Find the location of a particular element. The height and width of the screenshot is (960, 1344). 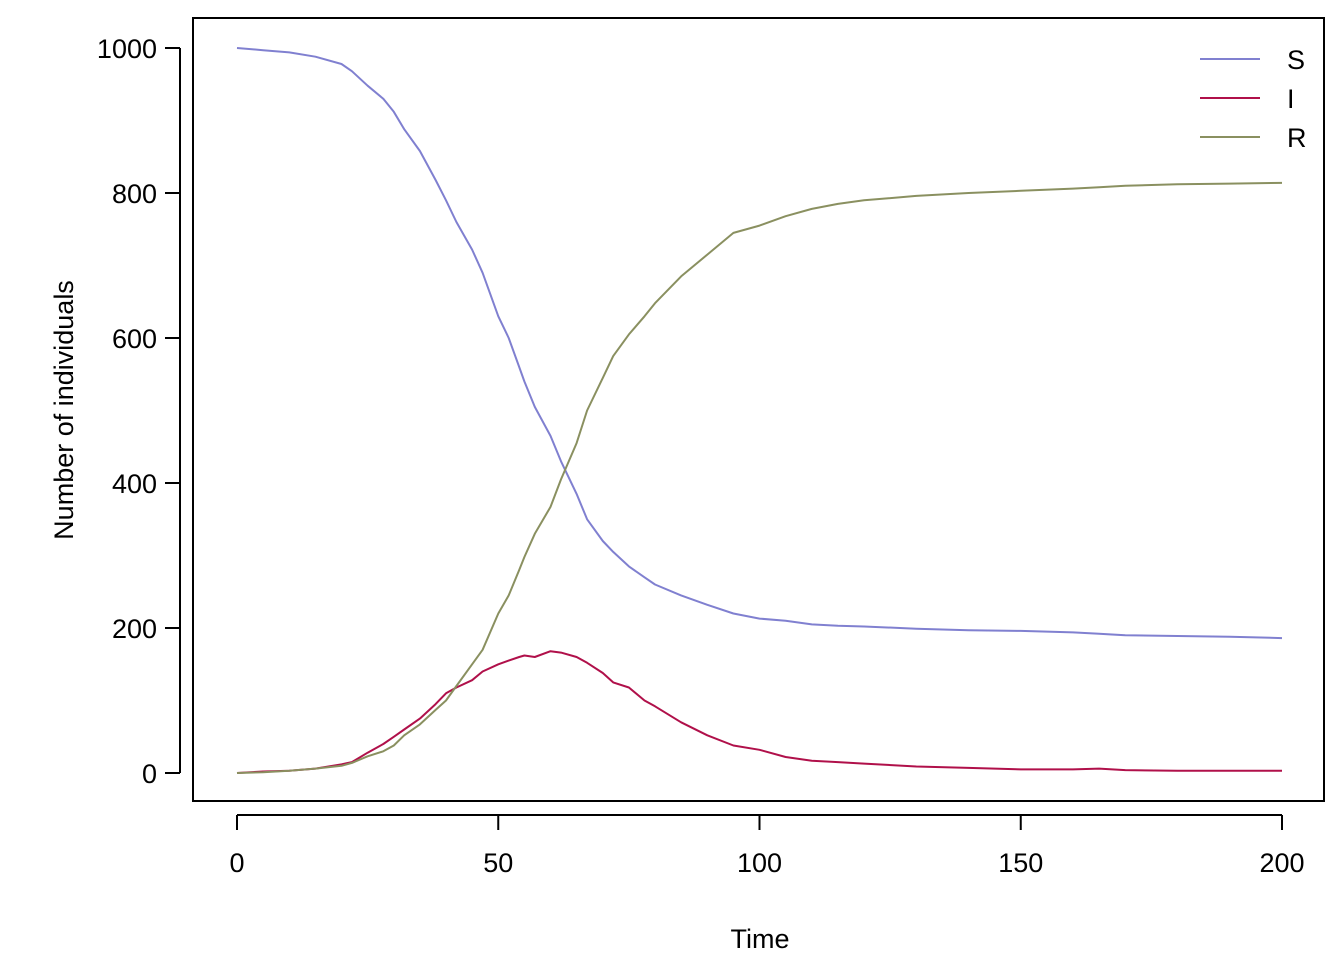

x-tick-label: 50 is located at coordinates (498, 863).